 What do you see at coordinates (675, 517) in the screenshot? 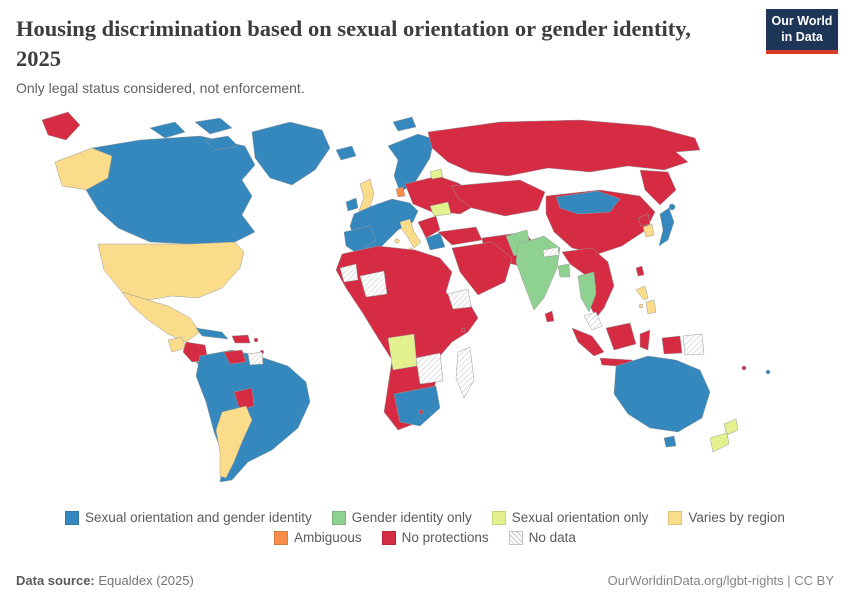
I see `legend-swatch-varies-by-region` at bounding box center [675, 517].